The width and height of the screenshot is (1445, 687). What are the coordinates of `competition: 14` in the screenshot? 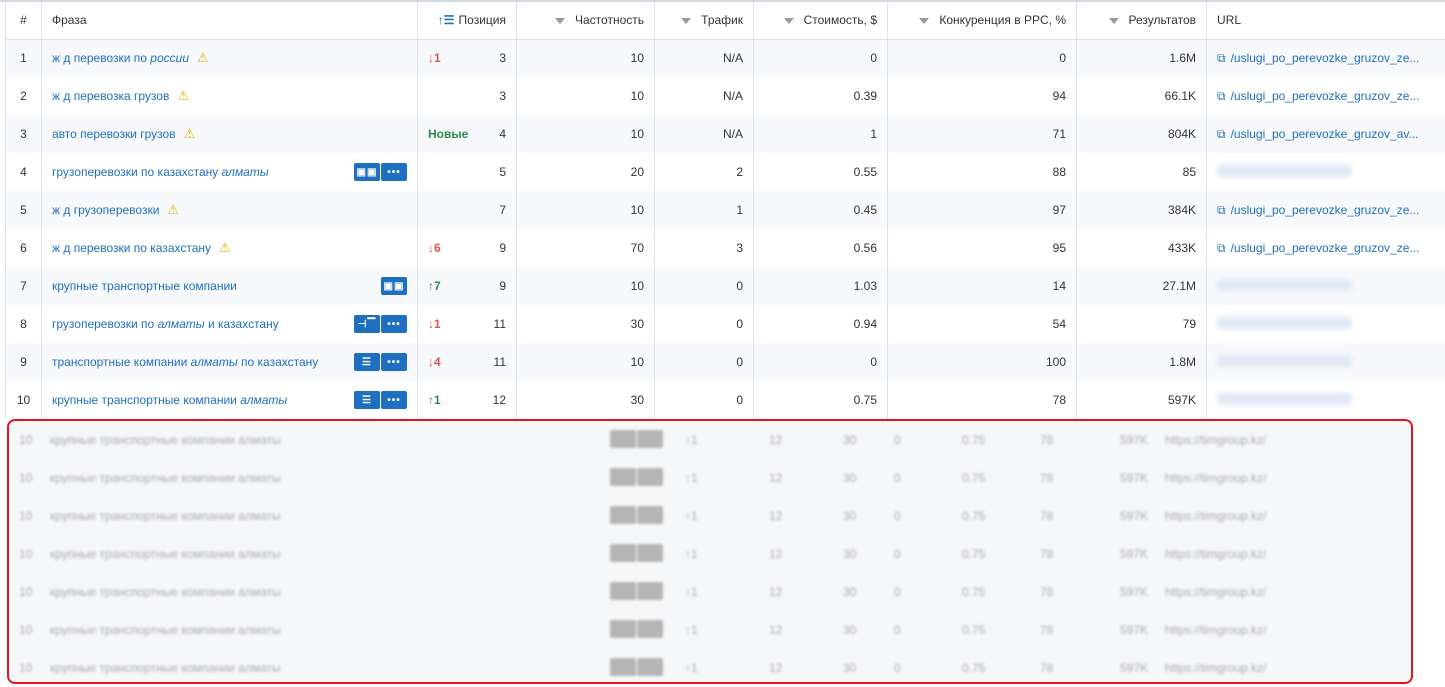 It's located at (982, 286).